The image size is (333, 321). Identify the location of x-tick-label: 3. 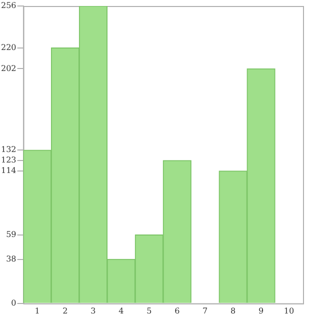
(93, 311).